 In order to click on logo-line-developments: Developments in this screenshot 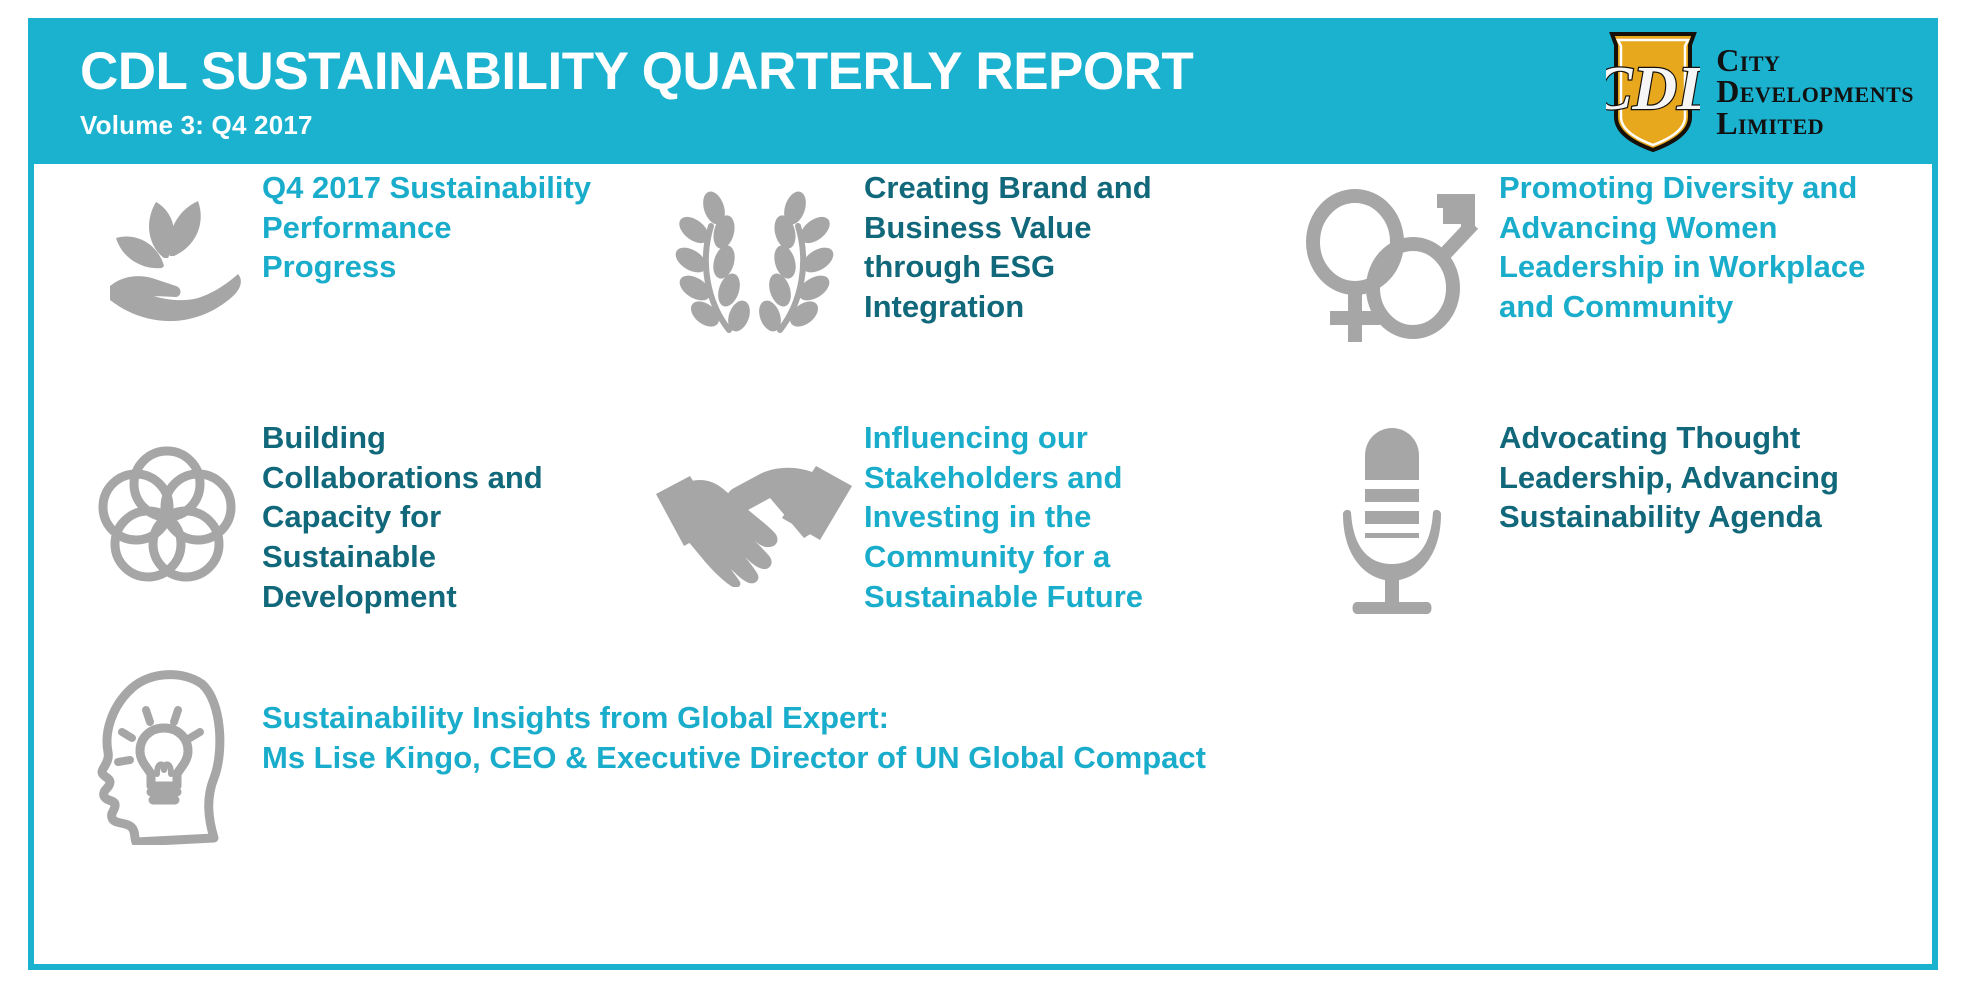, I will do `click(1815, 91)`.